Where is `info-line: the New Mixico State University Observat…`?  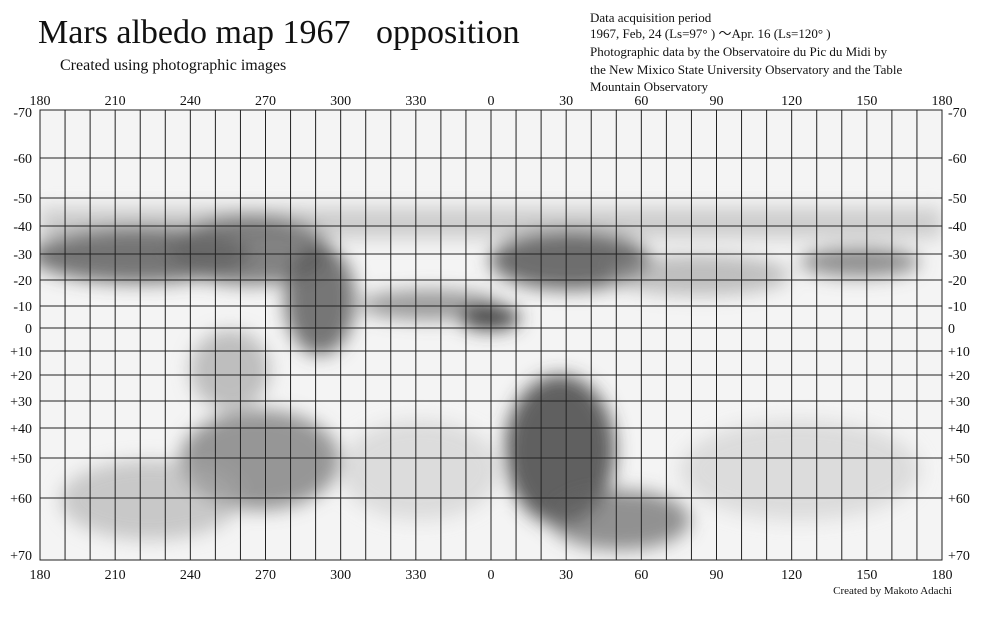 info-line: the New Mixico State University Observat… is located at coordinates (746, 69).